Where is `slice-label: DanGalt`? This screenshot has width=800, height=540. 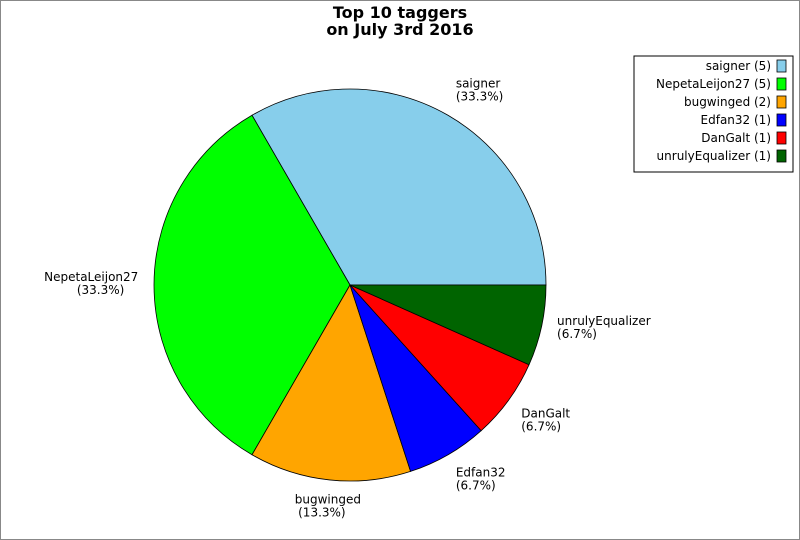
slice-label: DanGalt is located at coordinates (545, 413).